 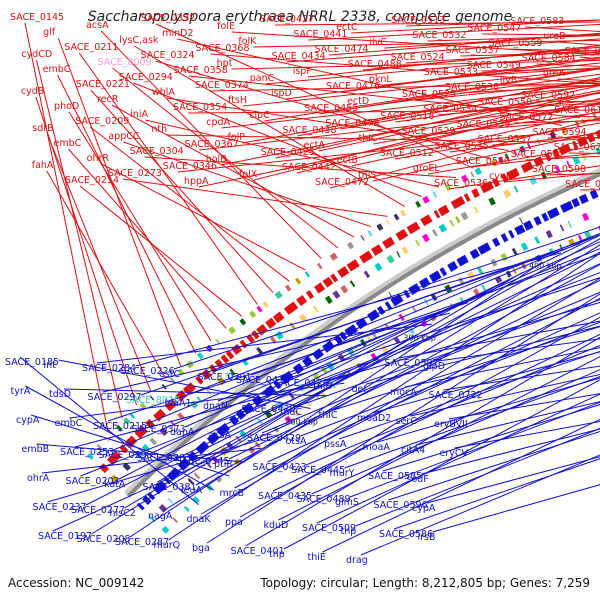 I want to click on forward-gene-label: ispD, so click(x=281, y=93).